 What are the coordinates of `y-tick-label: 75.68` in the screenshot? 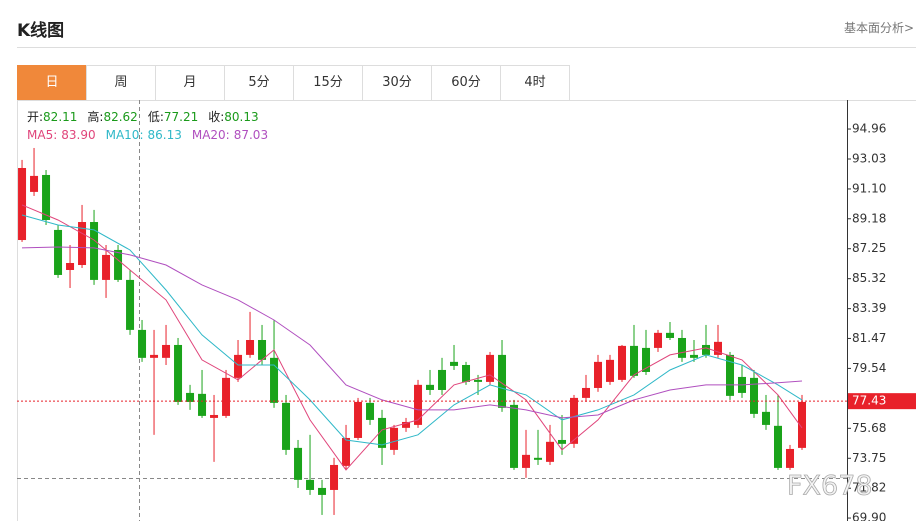 It's located at (869, 428).